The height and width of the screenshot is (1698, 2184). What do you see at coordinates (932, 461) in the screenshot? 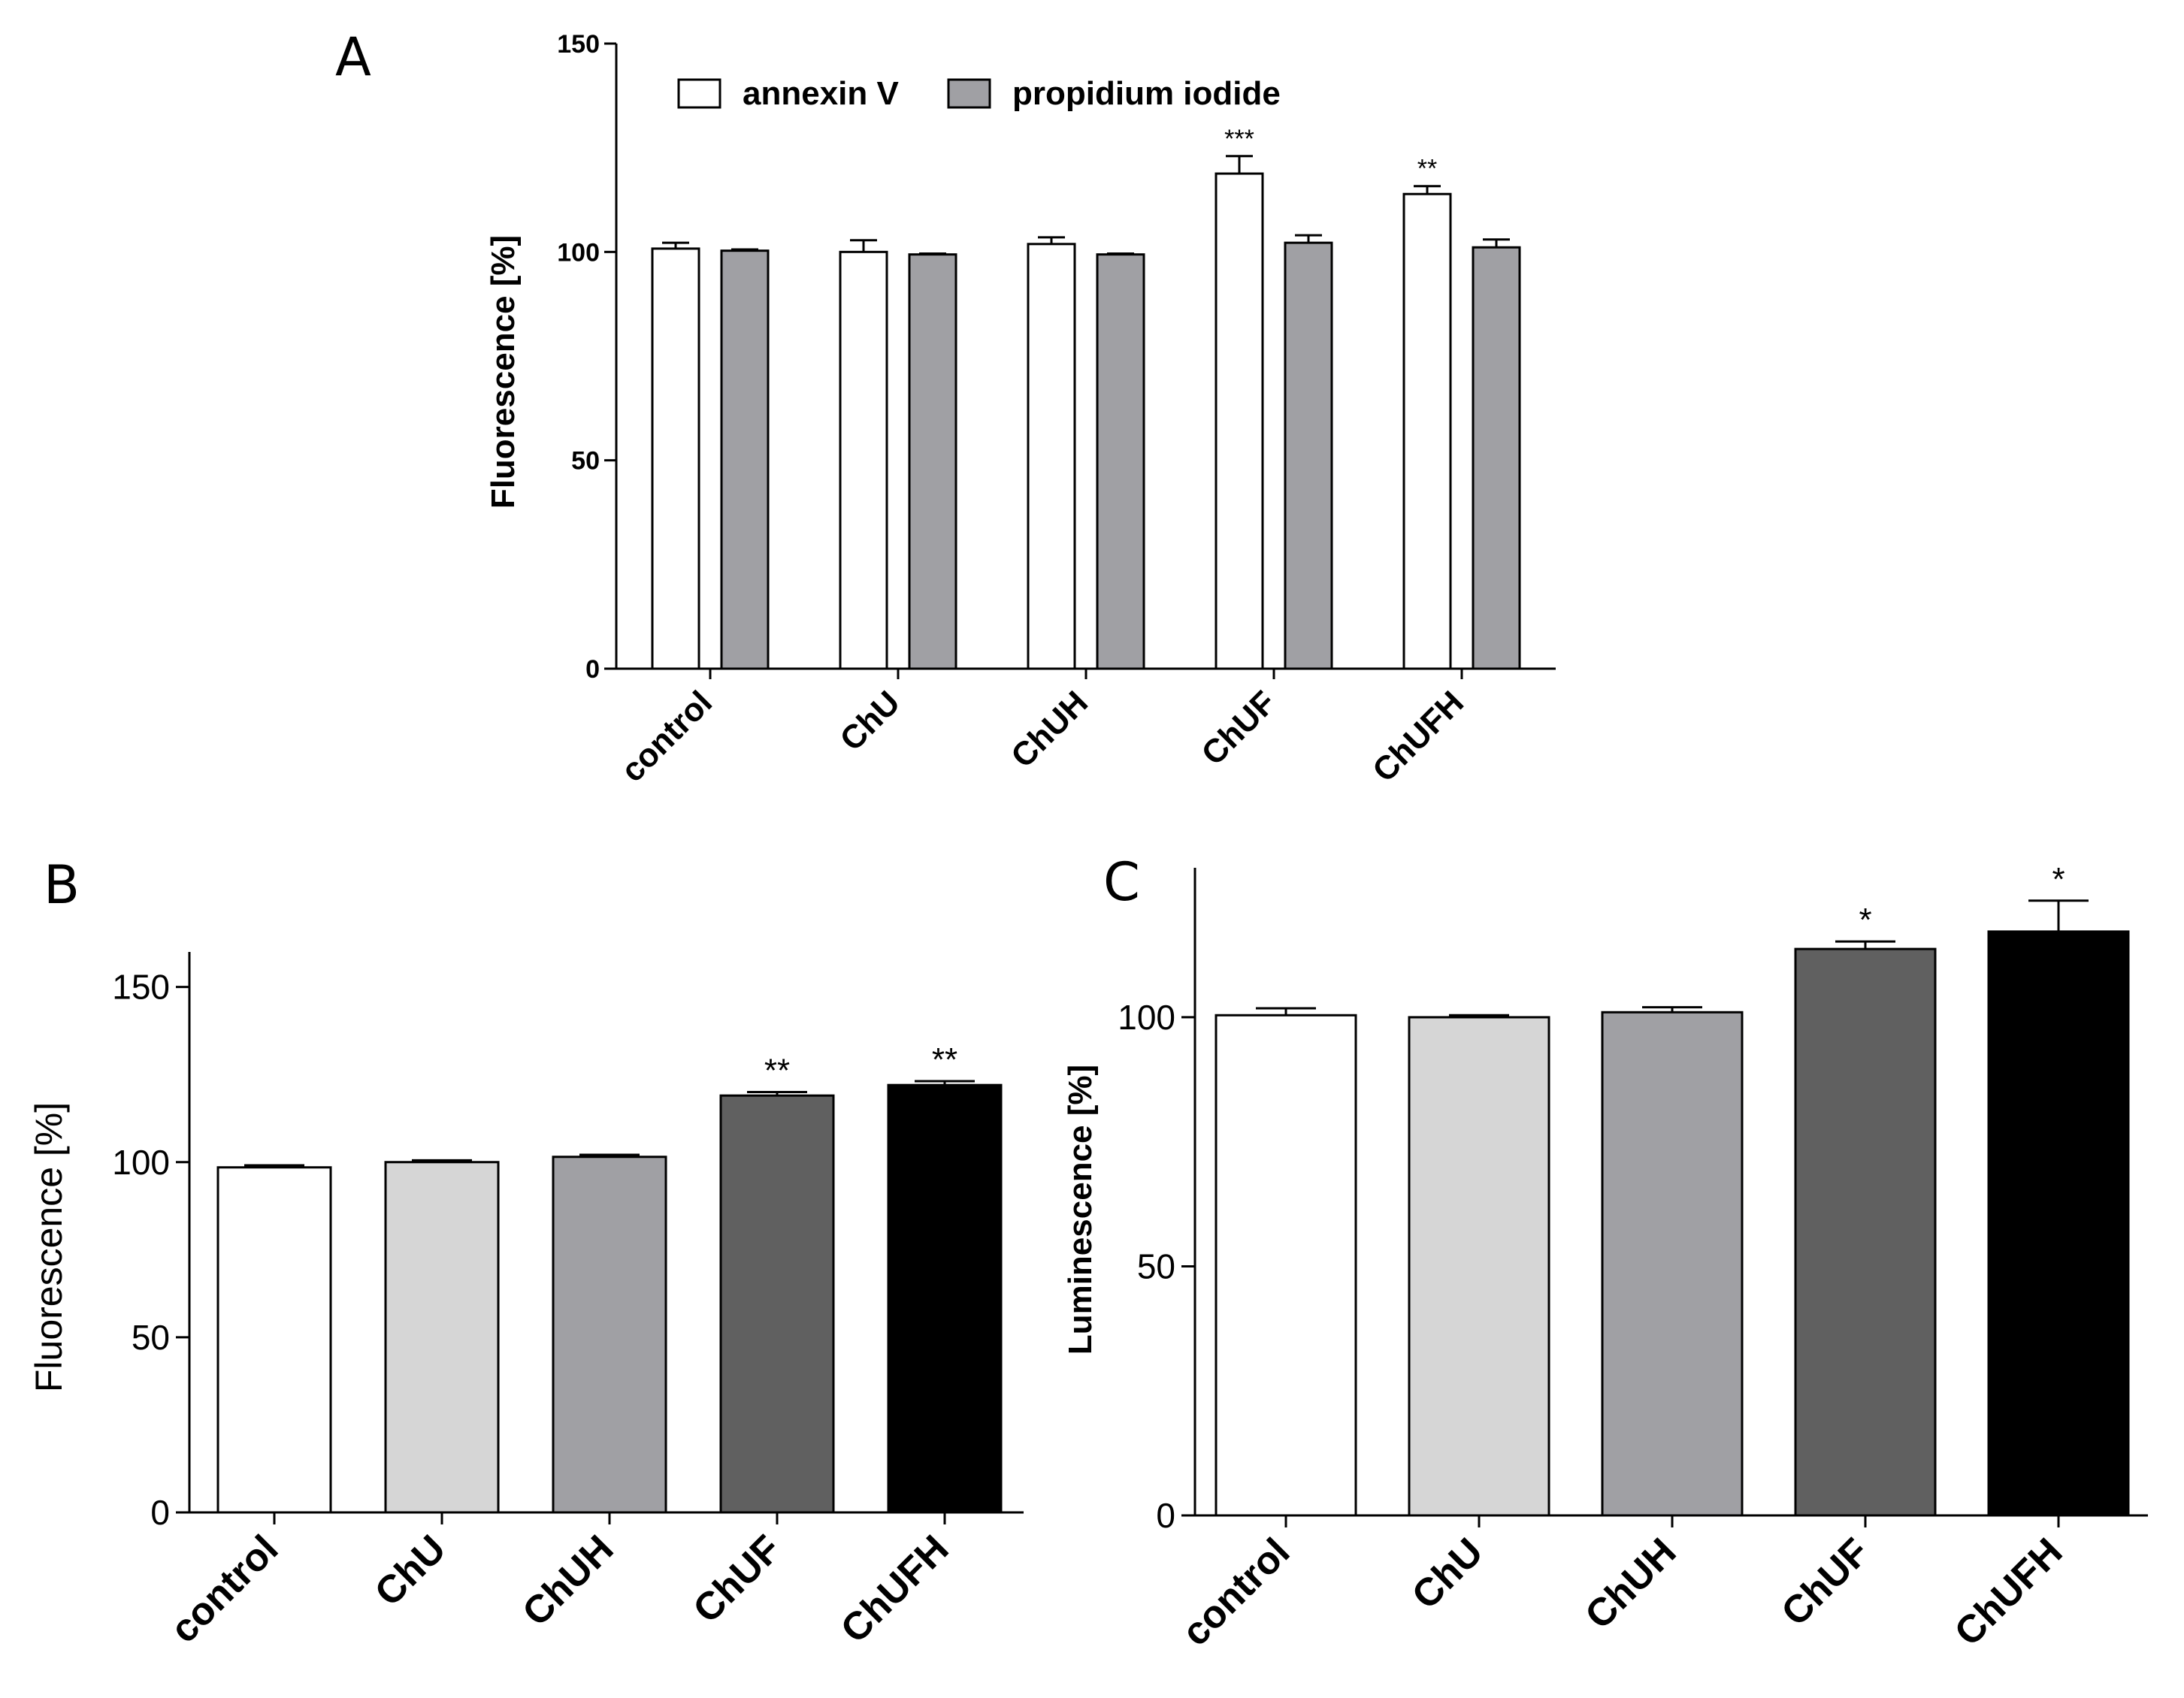
I see `bar-propidium-iodide-chu` at bounding box center [932, 461].